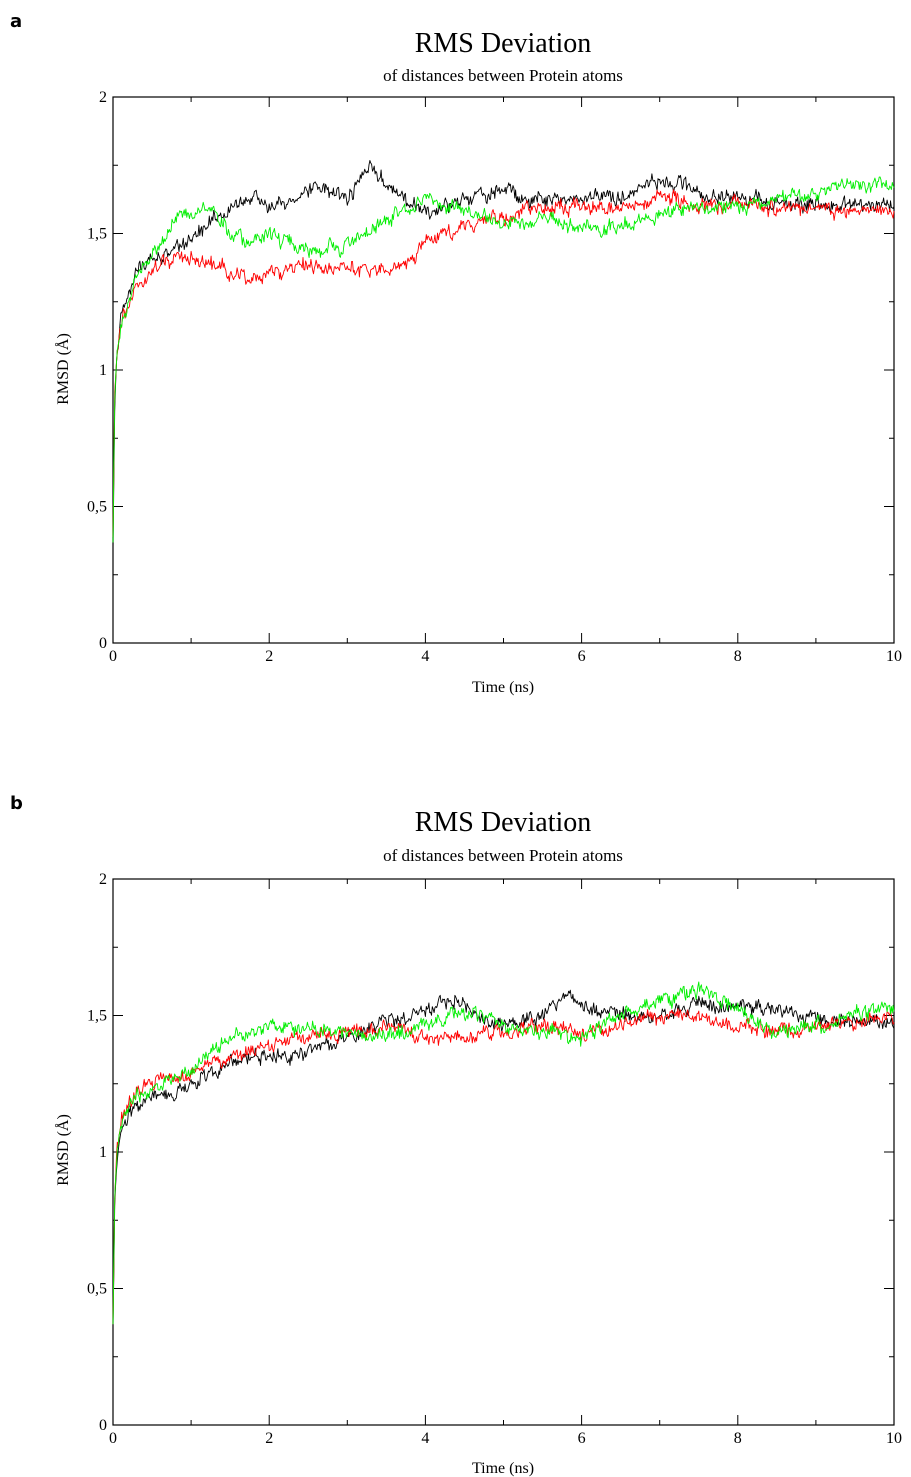 Image resolution: width=911 pixels, height=1477 pixels. Describe the element at coordinates (503, 822) in the screenshot. I see `chart-title-b: RMS Deviation` at that location.